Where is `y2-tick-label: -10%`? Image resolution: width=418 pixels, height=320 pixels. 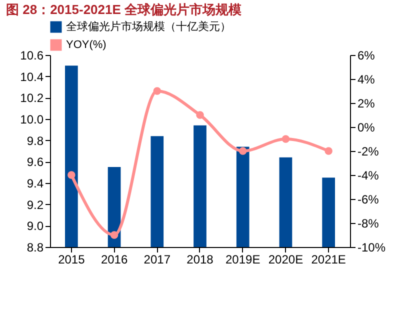
y2-tick-label: -10% is located at coordinates (372, 247).